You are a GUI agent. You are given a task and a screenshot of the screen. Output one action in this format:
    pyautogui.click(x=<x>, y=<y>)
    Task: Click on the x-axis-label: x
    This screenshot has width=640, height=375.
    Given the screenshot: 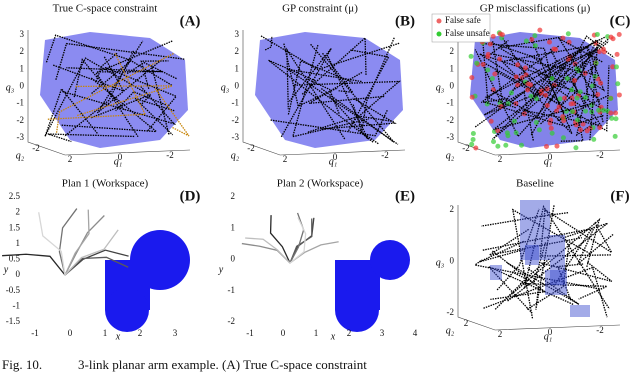 What is the action you would take?
    pyautogui.click(x=118, y=336)
    